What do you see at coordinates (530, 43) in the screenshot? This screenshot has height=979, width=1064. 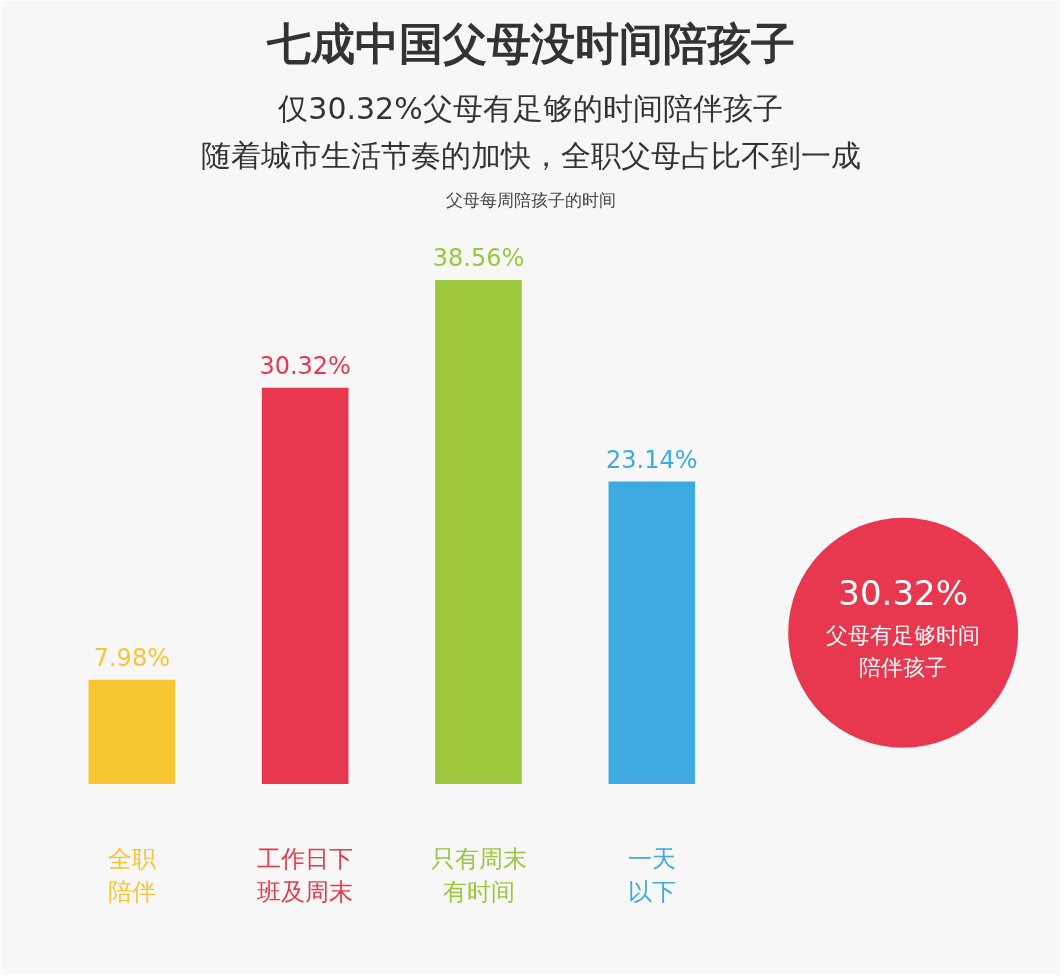 I see `chart-title: 七成中国父母没时间陪孩子` at bounding box center [530, 43].